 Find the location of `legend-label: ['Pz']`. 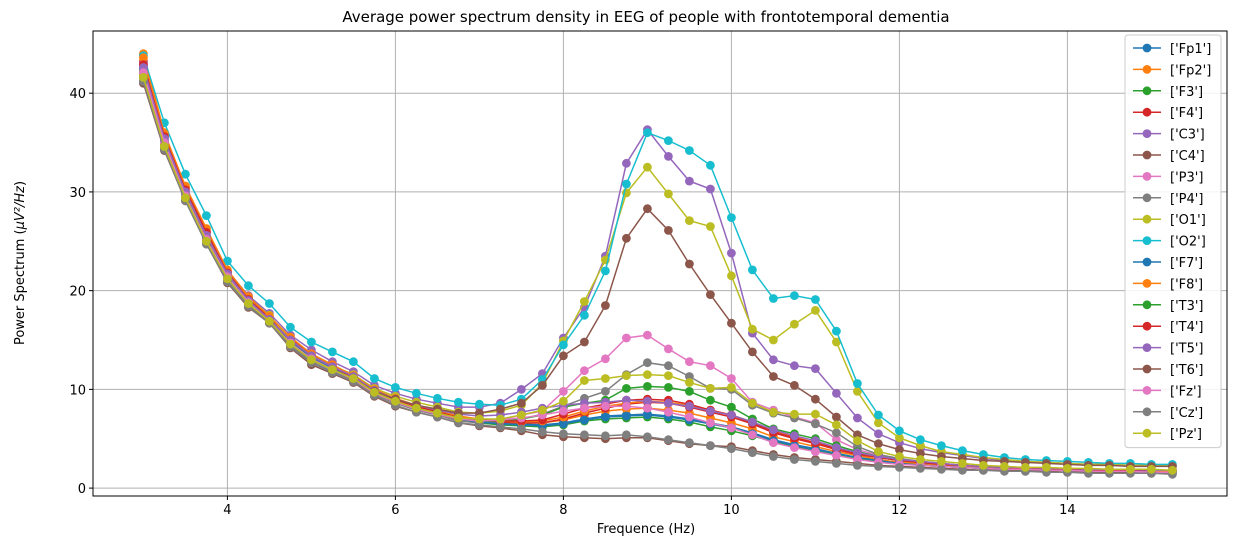

legend-label: ['Pz'] is located at coordinates (1186, 434).